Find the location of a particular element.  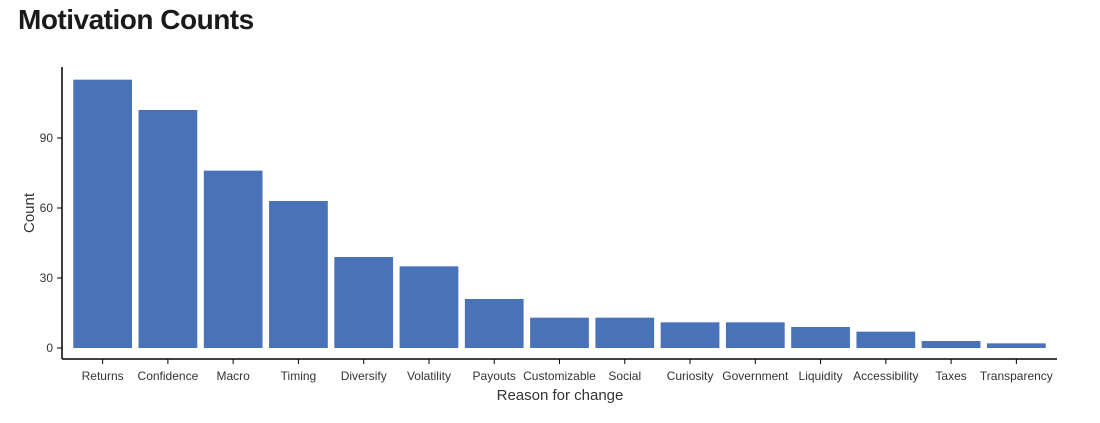

x-tick-label: Confidence is located at coordinates (168, 376).